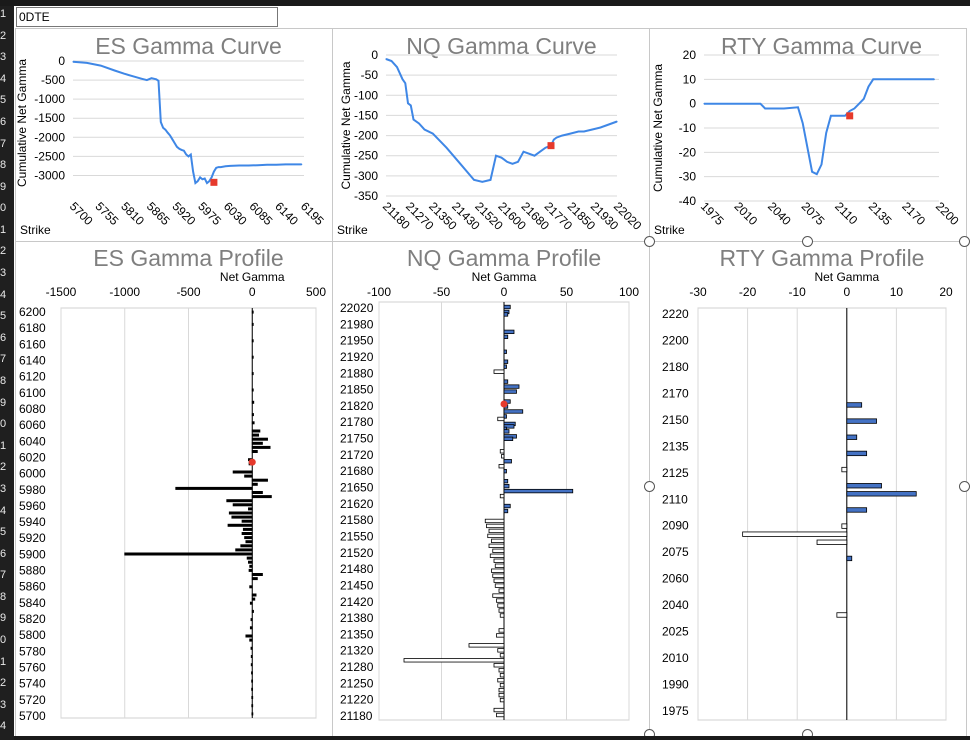 Image resolution: width=970 pixels, height=740 pixels. I want to click on y-tick-label: 5900, so click(32, 554).